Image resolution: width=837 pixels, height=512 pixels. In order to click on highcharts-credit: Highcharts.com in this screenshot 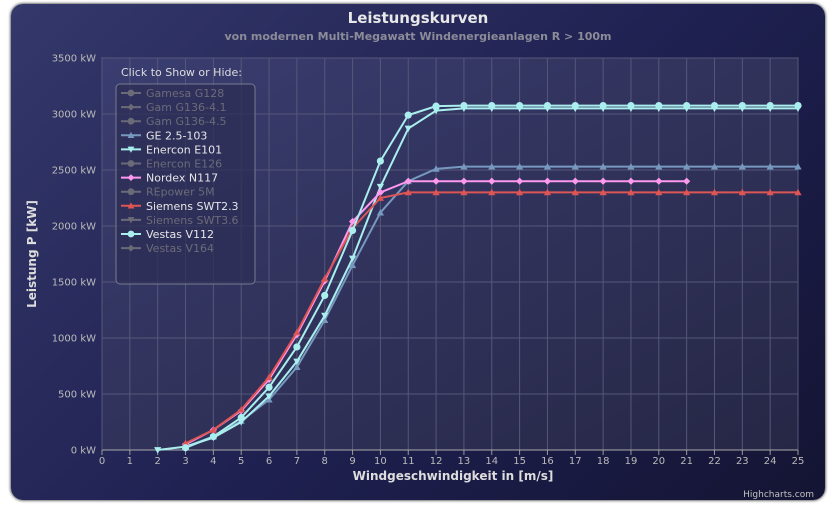, I will do `click(778, 495)`.